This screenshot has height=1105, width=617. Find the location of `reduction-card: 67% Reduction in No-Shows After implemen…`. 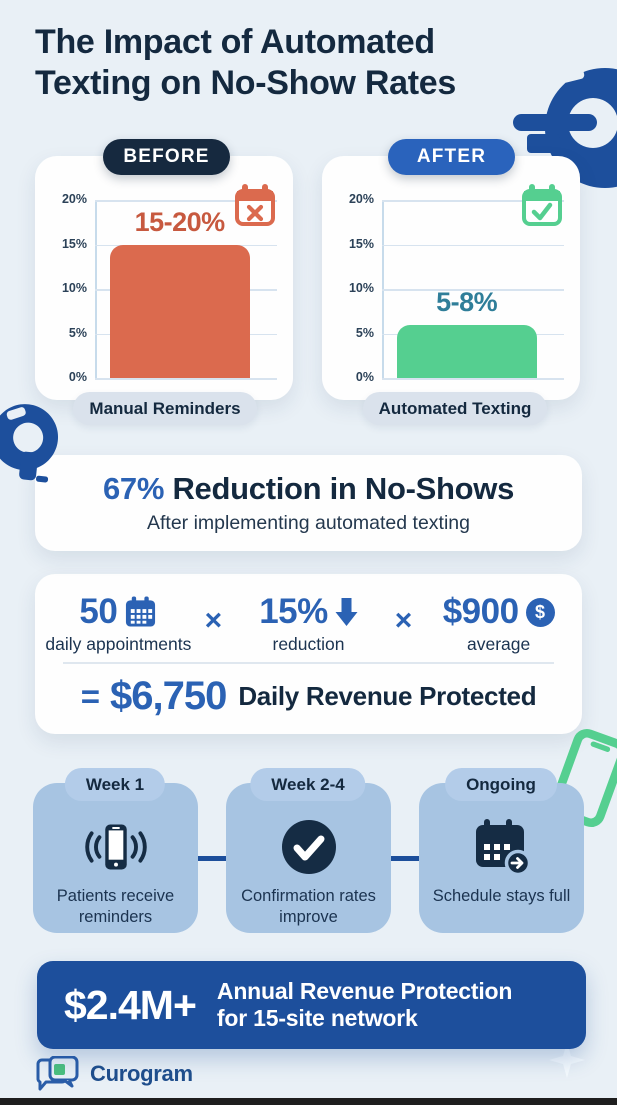

reduction-card: 67% Reduction in No-Shows After implemen… is located at coordinates (308, 503).